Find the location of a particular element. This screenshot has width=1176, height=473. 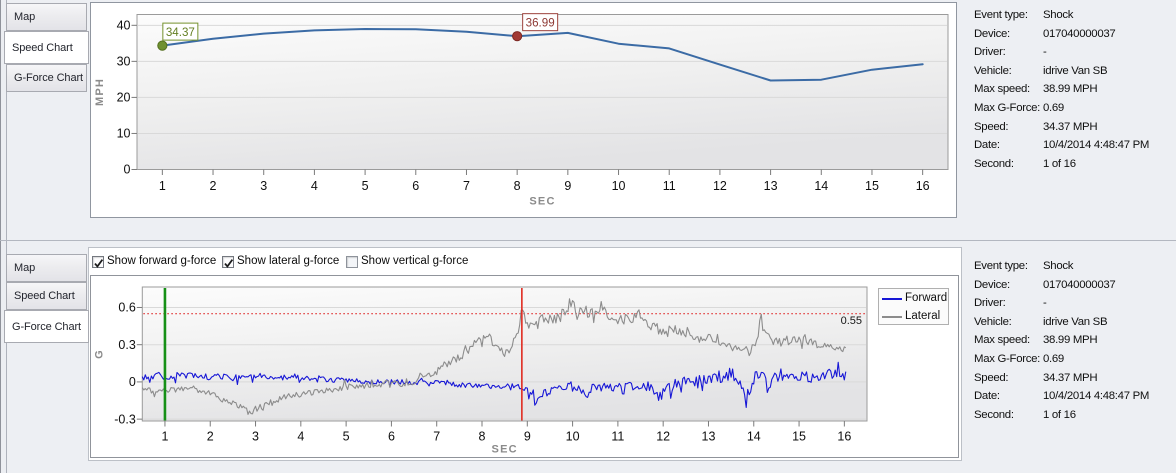

x-tick-label: 13 is located at coordinates (709, 437).